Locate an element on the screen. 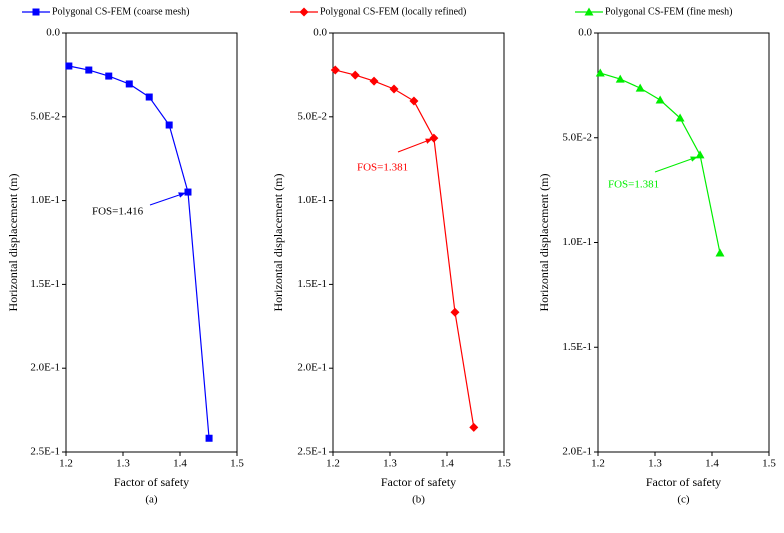 Image resolution: width=784 pixels, height=533 pixels. caption: (c) is located at coordinates (683, 500).